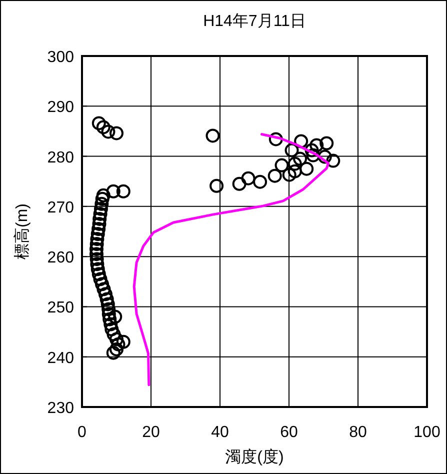 The image size is (447, 474). I want to click on y-tick-label: 280, so click(60, 157).